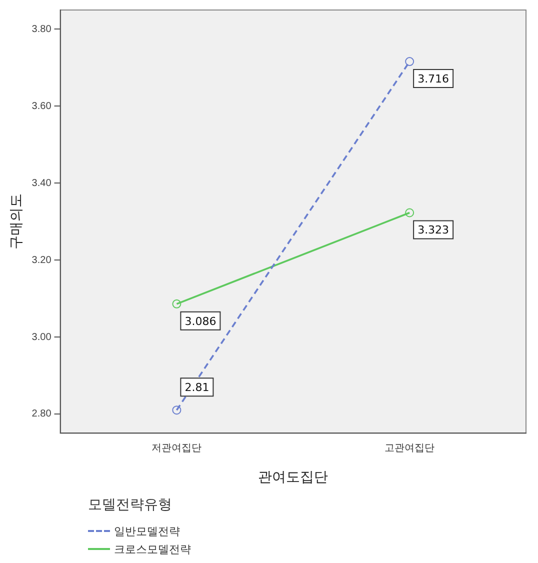  Describe the element at coordinates (15, 222) in the screenshot. I see `y-axis-title: 구매의도` at that location.